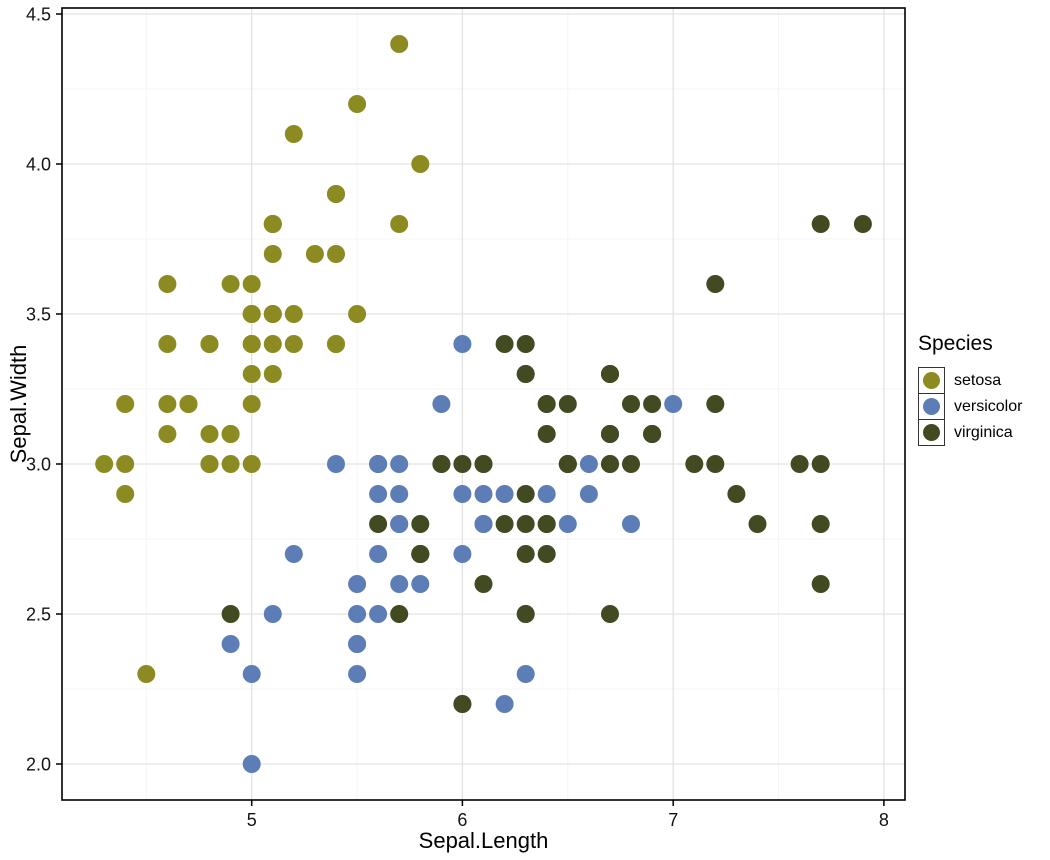 The image size is (1050, 860). I want to click on legend: Species setosa versicolor virginica, so click(970, 389).